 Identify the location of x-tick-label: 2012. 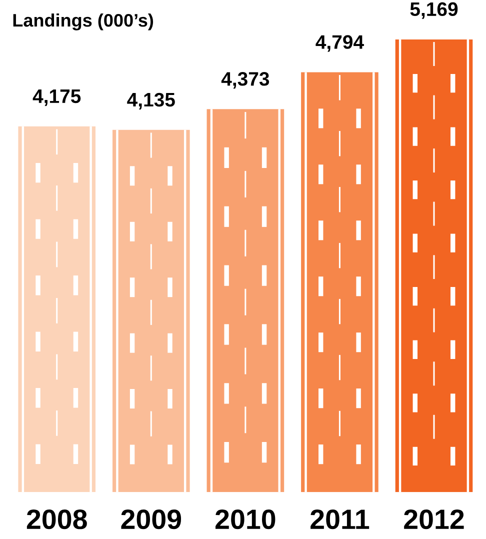
(434, 520).